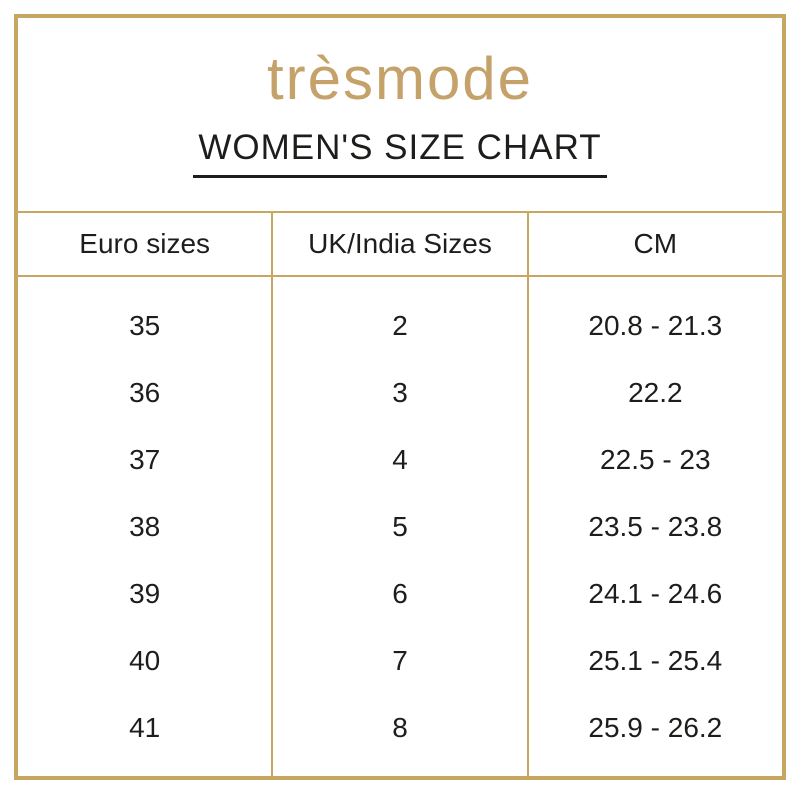  What do you see at coordinates (145, 593) in the screenshot?
I see `cell-euro-row-4: 39` at bounding box center [145, 593].